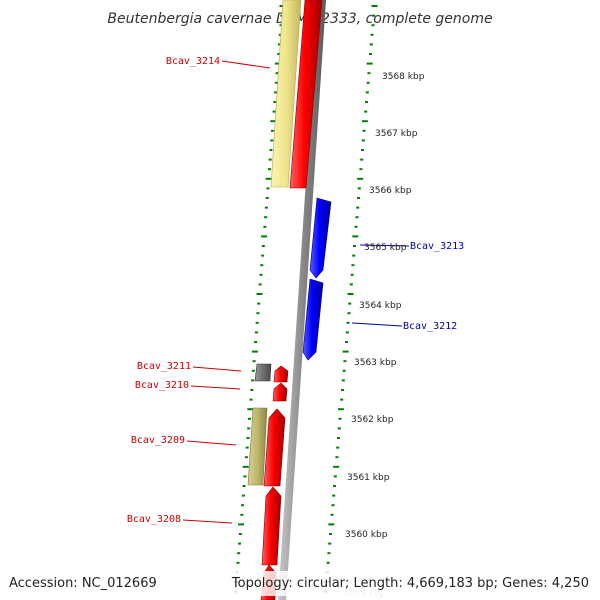 This screenshot has width=600, height=600. What do you see at coordinates (281, 374) in the screenshot?
I see `gene-bcav-3210-a` at bounding box center [281, 374].